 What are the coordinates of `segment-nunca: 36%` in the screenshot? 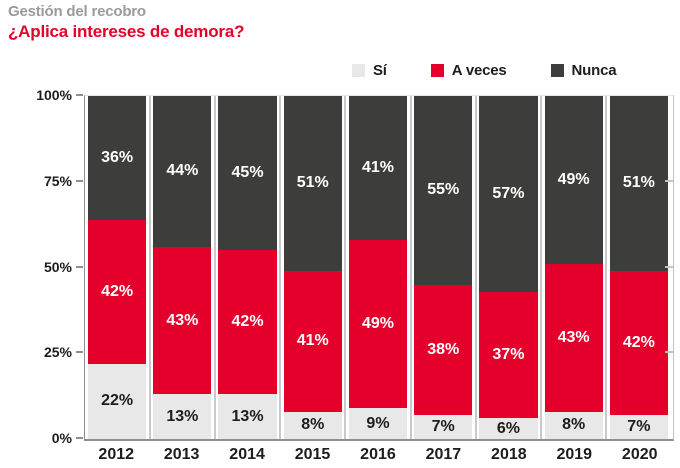 It's located at (117, 158).